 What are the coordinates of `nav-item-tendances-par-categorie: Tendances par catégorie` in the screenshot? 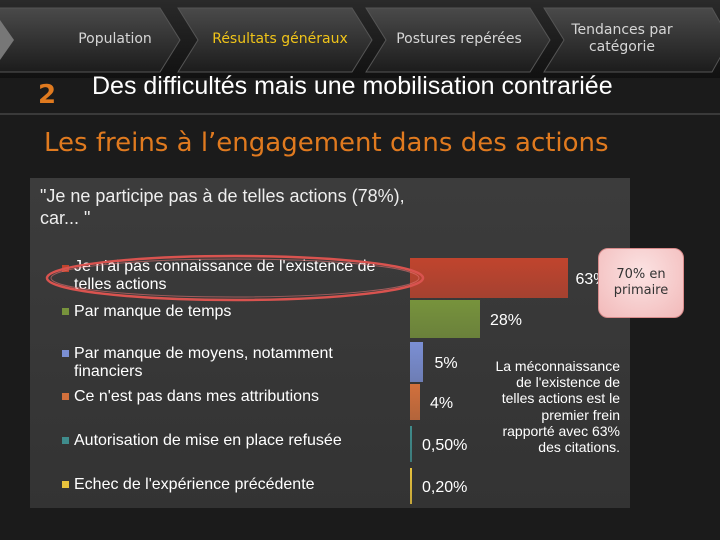 It's located at (622, 38).